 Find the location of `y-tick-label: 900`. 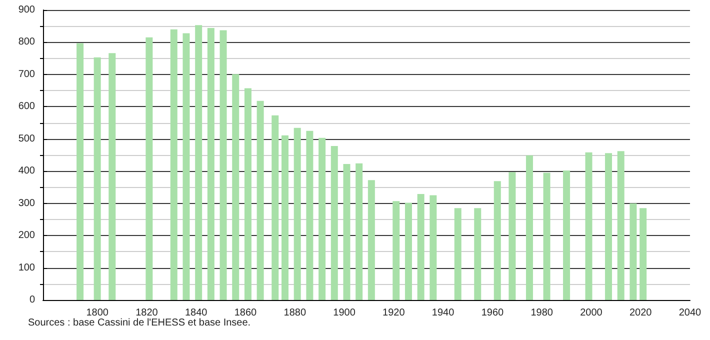

y-tick-label: 900 is located at coordinates (27, 10).